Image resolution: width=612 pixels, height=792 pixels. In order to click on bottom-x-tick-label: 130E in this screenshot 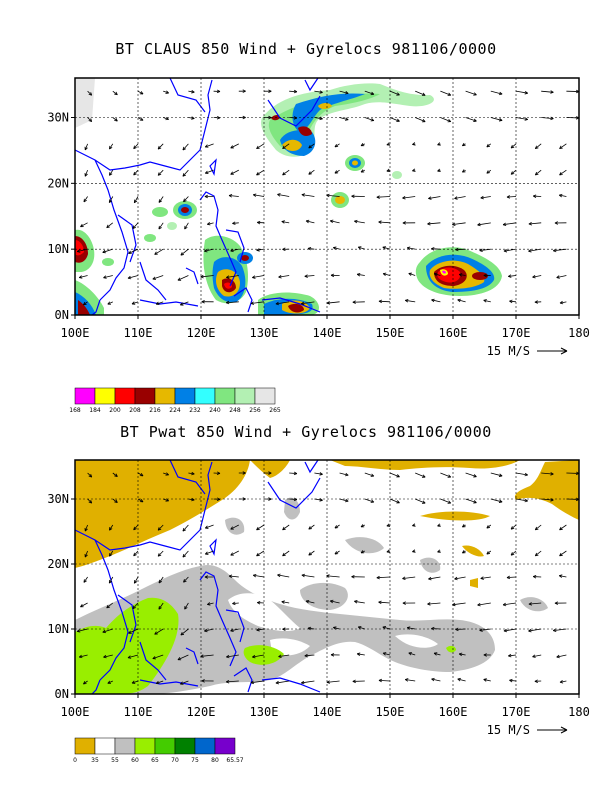, I will do `click(264, 712)`.